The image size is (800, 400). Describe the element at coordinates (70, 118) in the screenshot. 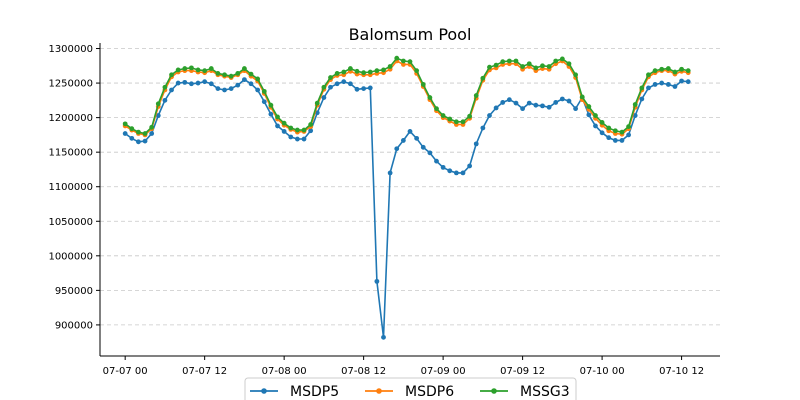

I see `y-tick-label: 1200000` at that location.